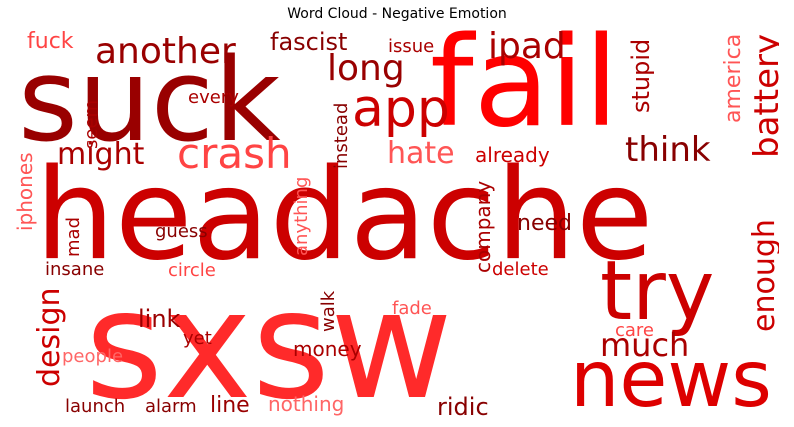  Describe the element at coordinates (149, 101) in the screenshot. I see `word-suck: suck` at that location.